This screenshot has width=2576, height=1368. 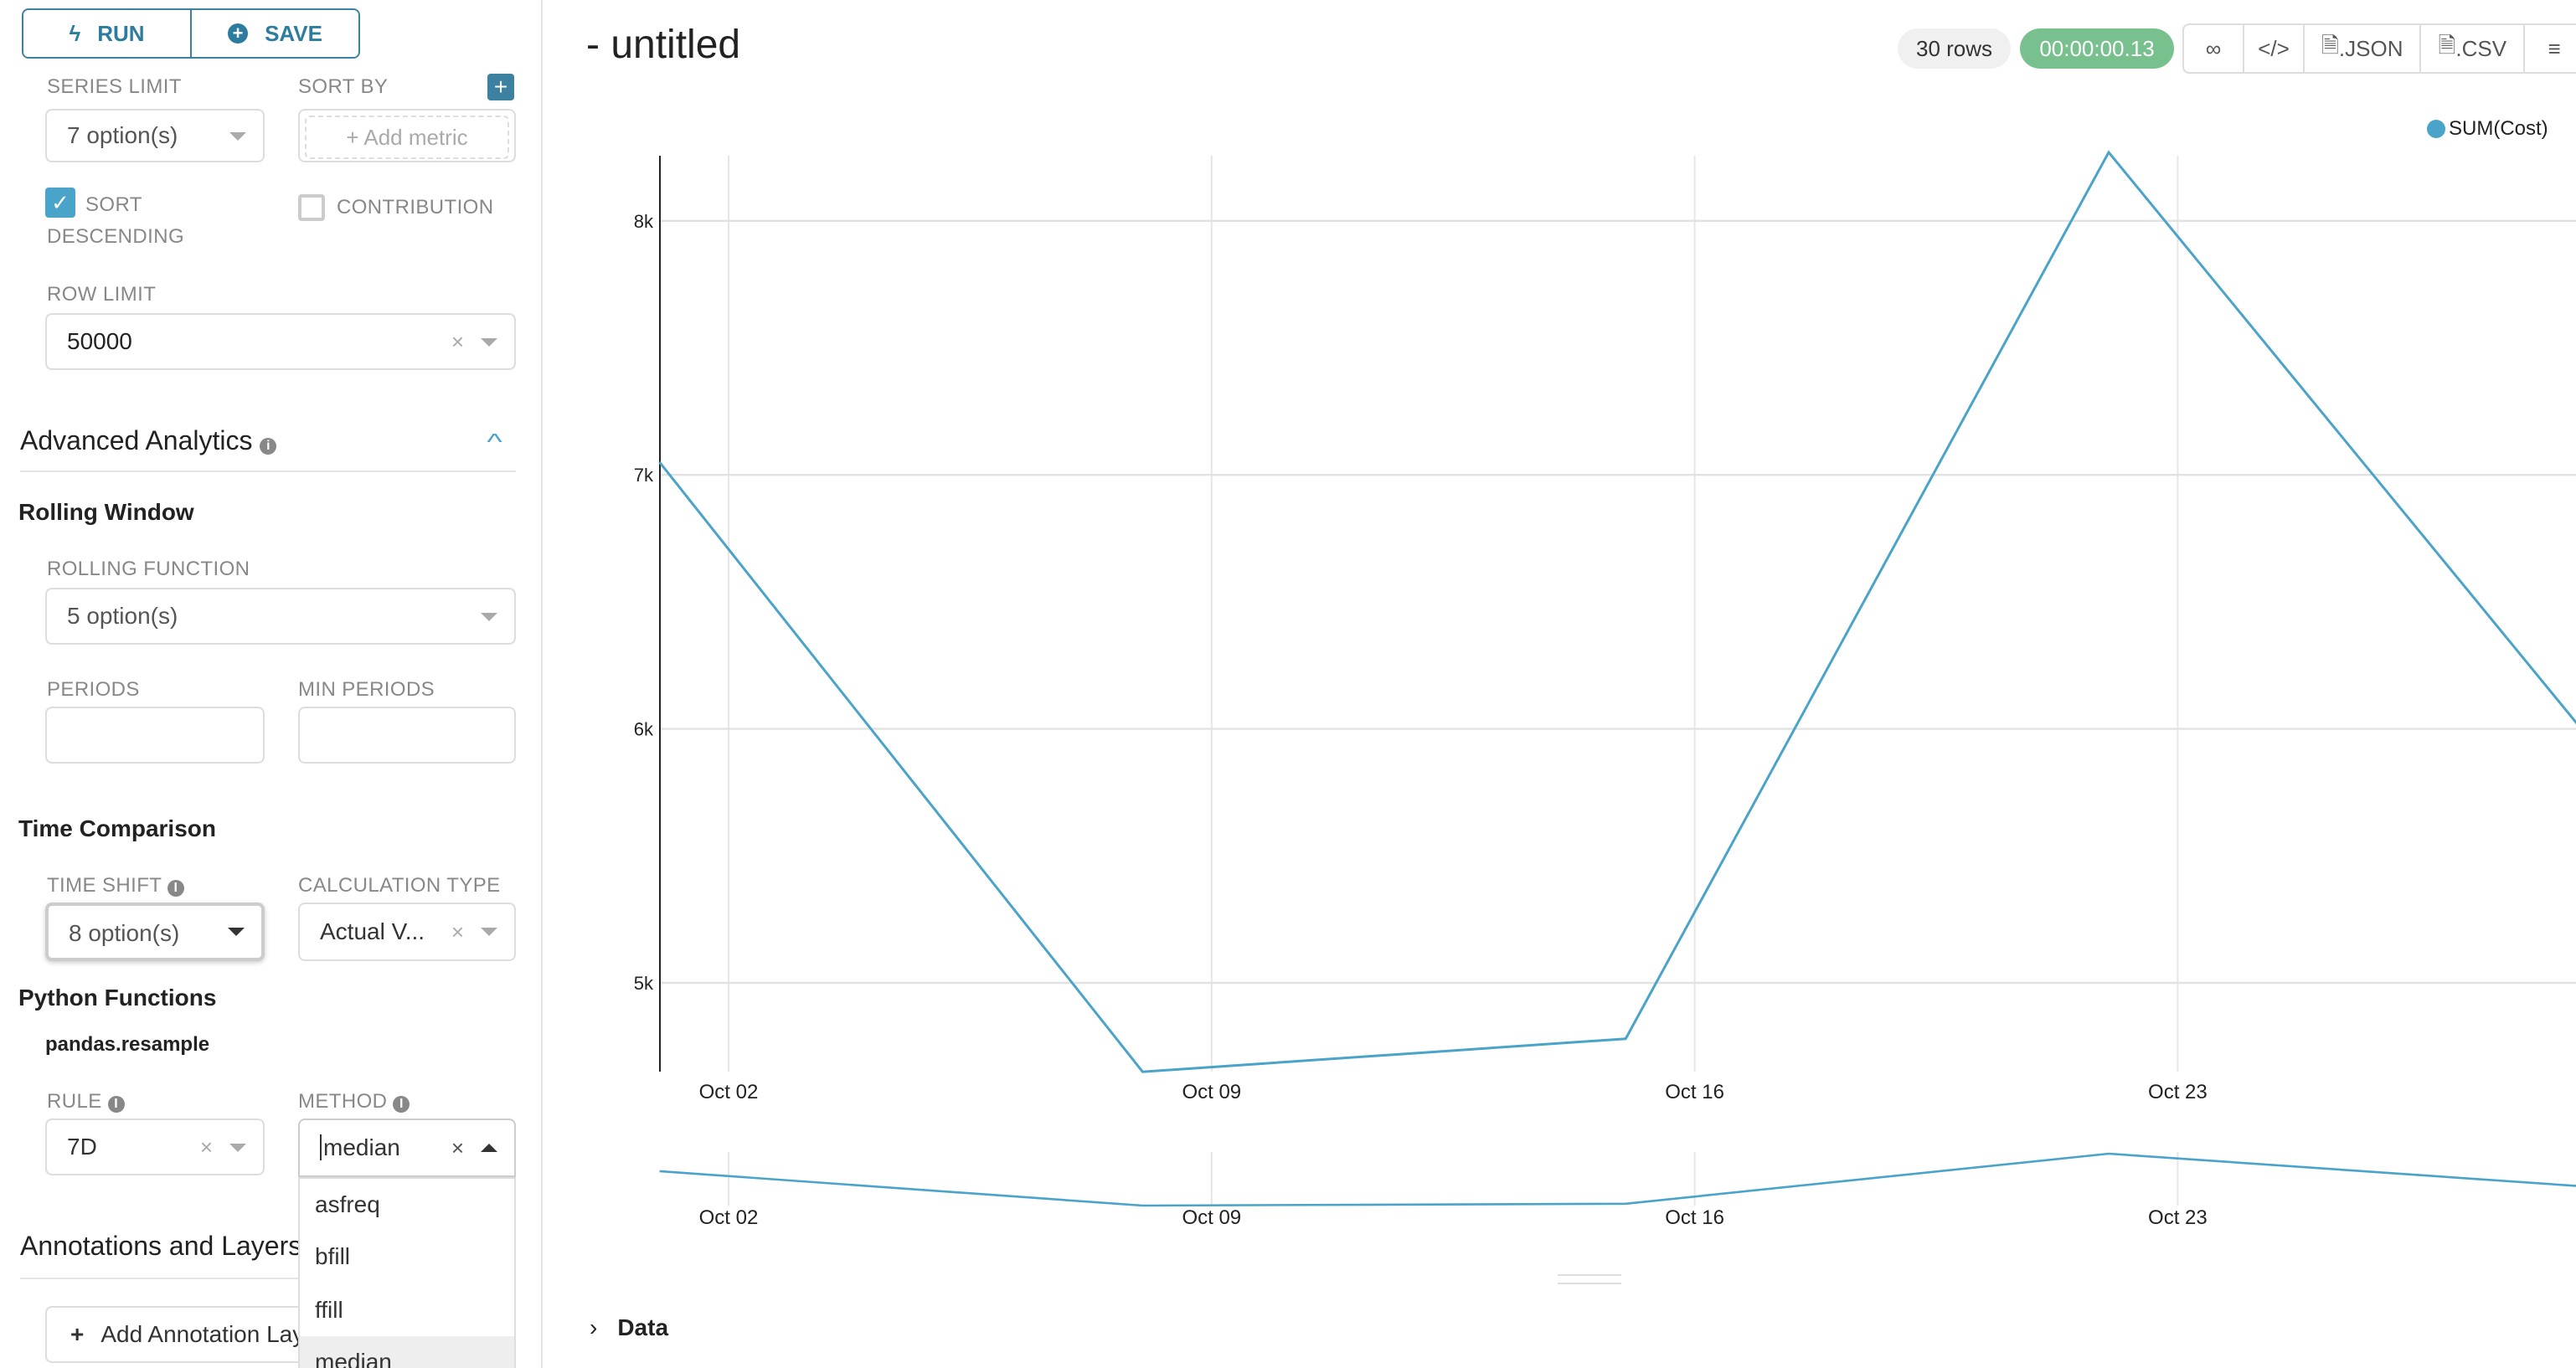 I want to click on resize-handle, so click(x=1589, y=1279).